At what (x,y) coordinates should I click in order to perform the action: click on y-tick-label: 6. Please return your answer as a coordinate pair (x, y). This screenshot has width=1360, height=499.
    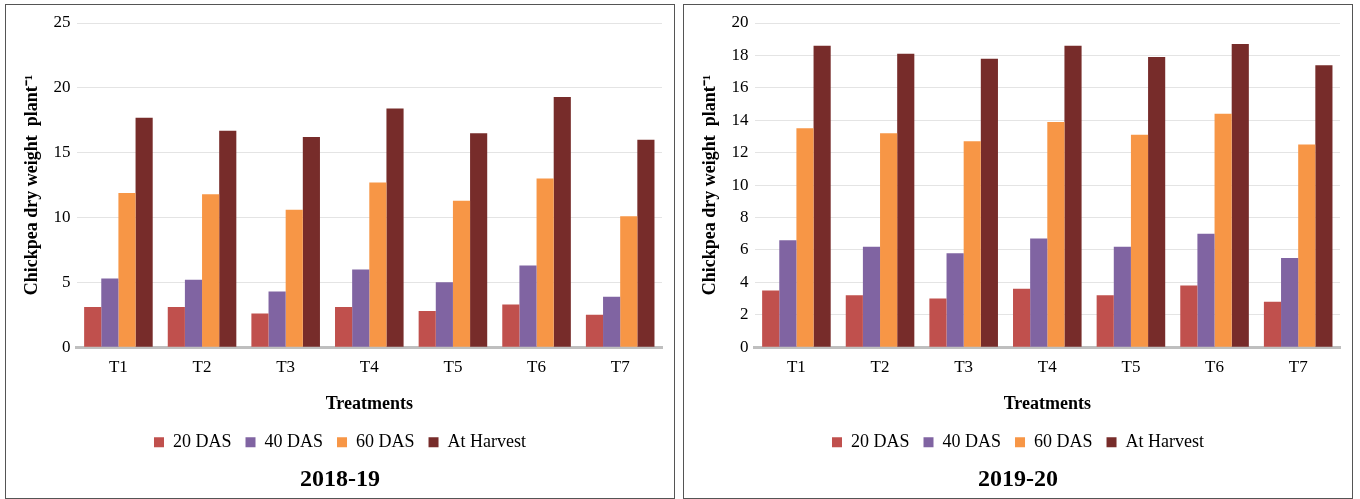
    Looking at the image, I should click on (744, 249).